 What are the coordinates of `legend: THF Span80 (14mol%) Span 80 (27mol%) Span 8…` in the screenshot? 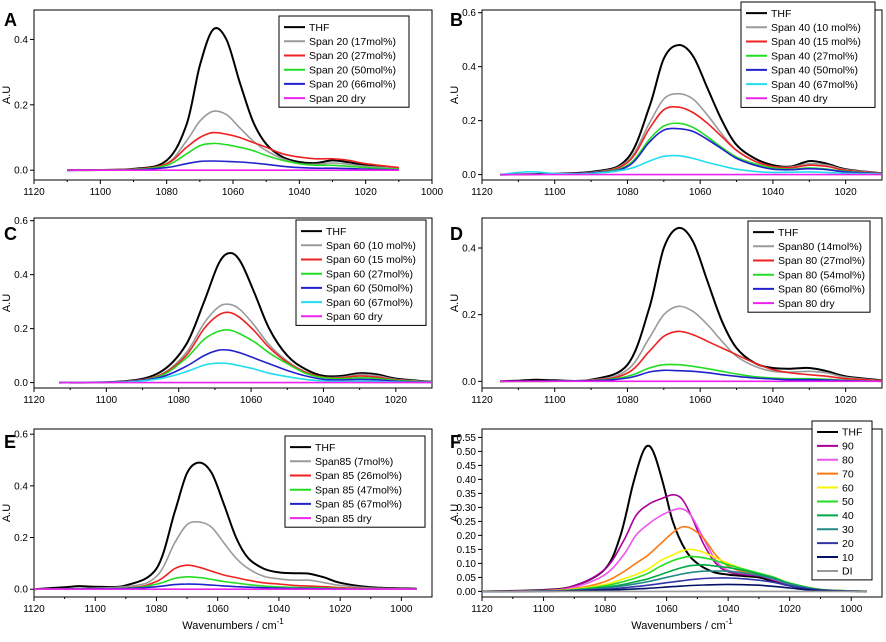 It's located at (809, 266).